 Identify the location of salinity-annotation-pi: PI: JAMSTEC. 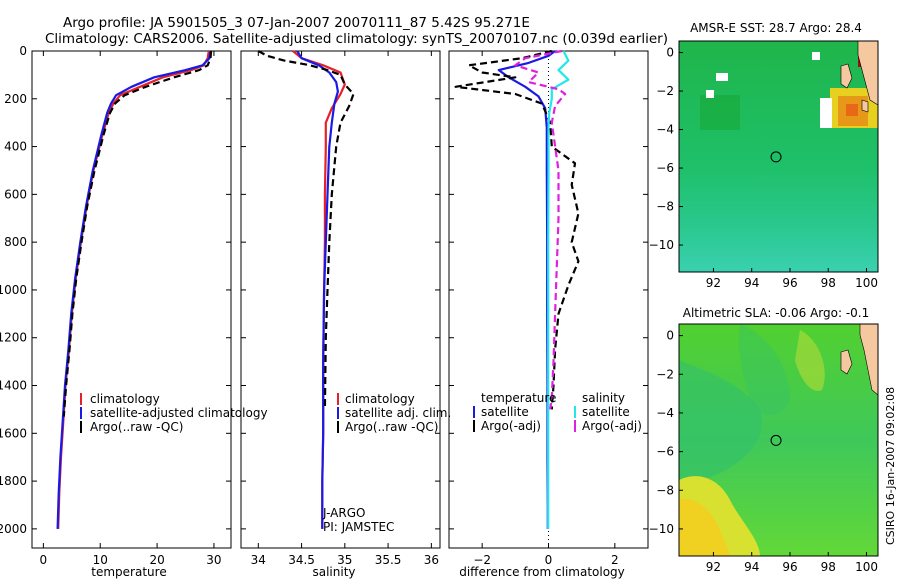
(358, 527).